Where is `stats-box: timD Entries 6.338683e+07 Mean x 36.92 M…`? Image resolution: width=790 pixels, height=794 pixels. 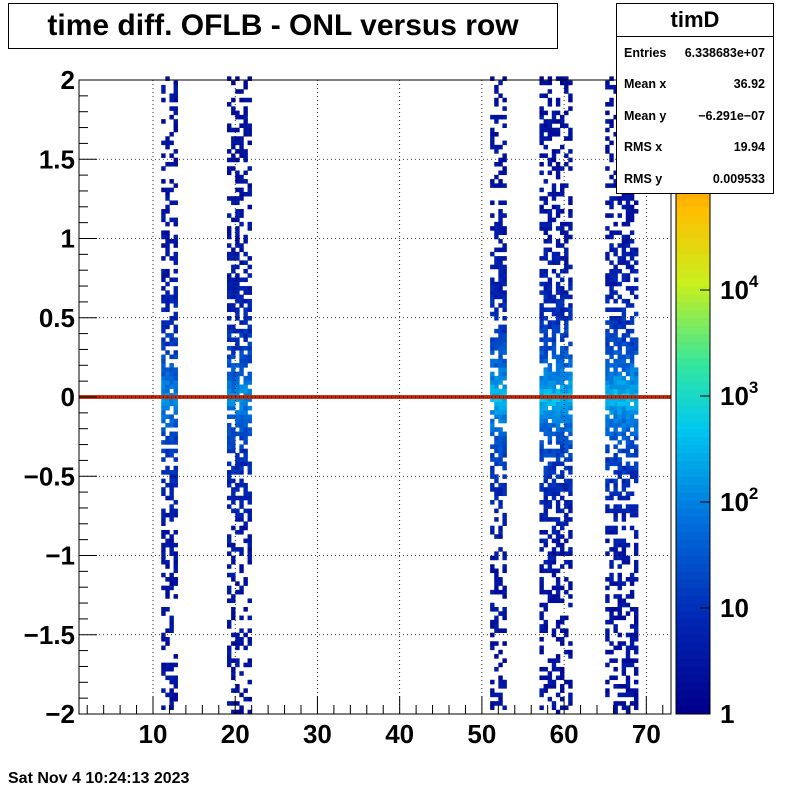
stats-box: timD Entries 6.338683e+07 Mean x 36.92 M… is located at coordinates (695, 98).